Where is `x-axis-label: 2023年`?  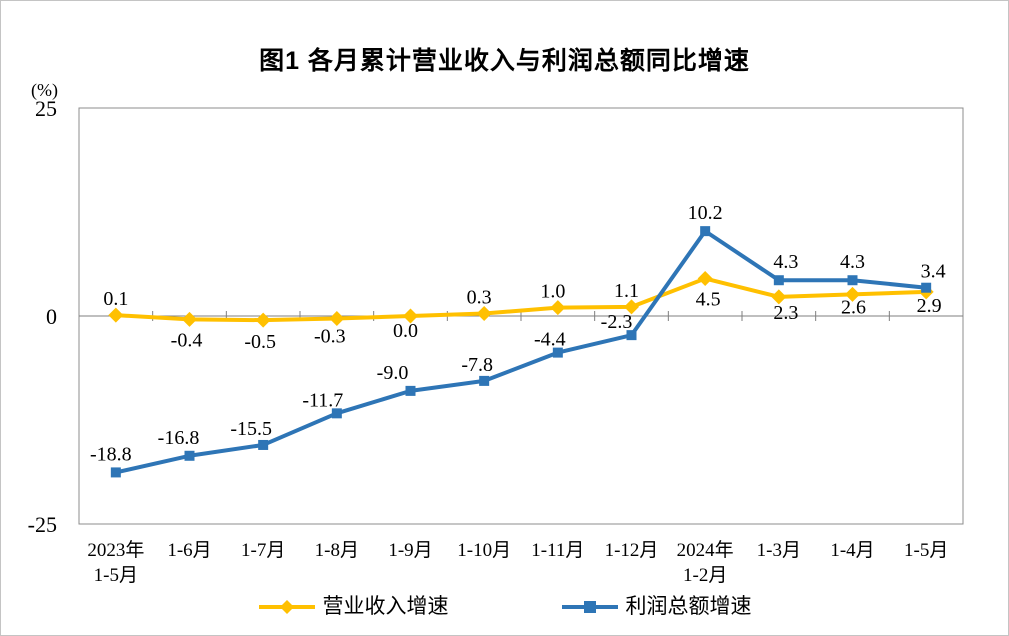
x-axis-label: 2023年 is located at coordinates (115, 550).